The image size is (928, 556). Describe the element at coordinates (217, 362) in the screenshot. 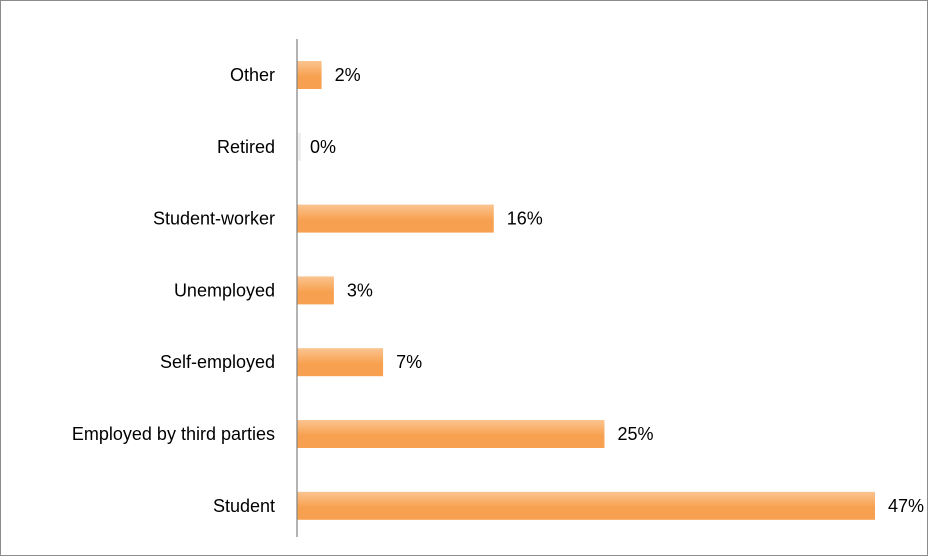

I see `category-label: Self-employed` at that location.